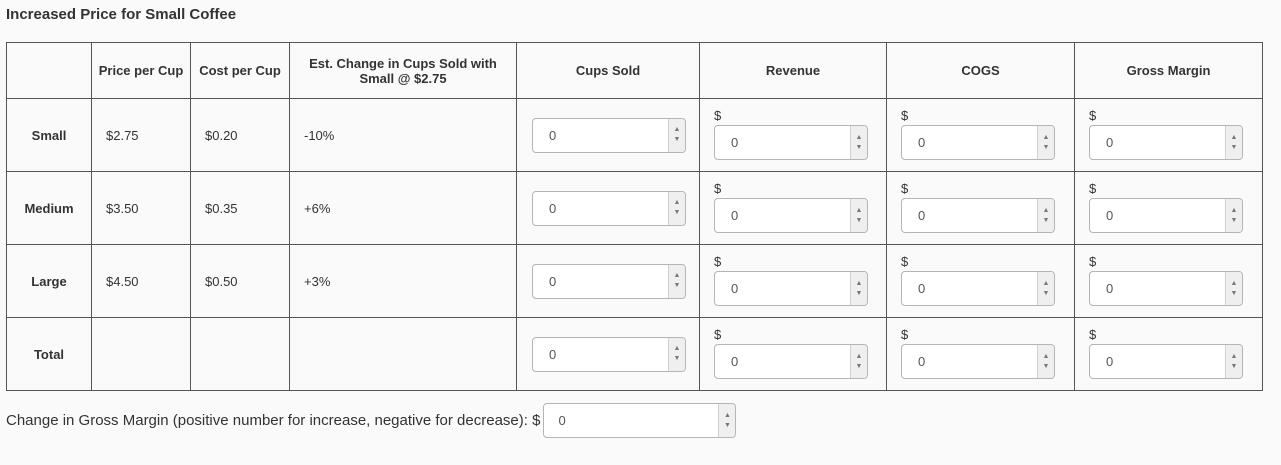 The width and height of the screenshot is (1281, 465). What do you see at coordinates (49, 354) in the screenshot?
I see `row-label: Total` at bounding box center [49, 354].